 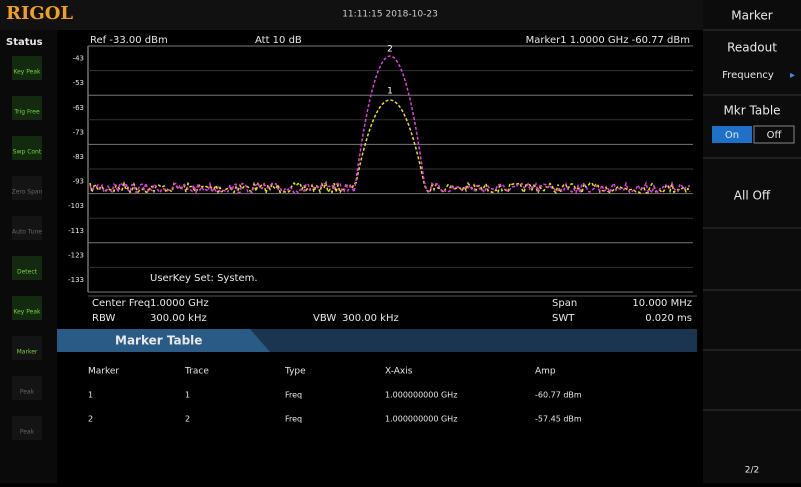 What do you see at coordinates (390, 15) in the screenshot?
I see `datetime: 11:11:15 2018-10-23` at bounding box center [390, 15].